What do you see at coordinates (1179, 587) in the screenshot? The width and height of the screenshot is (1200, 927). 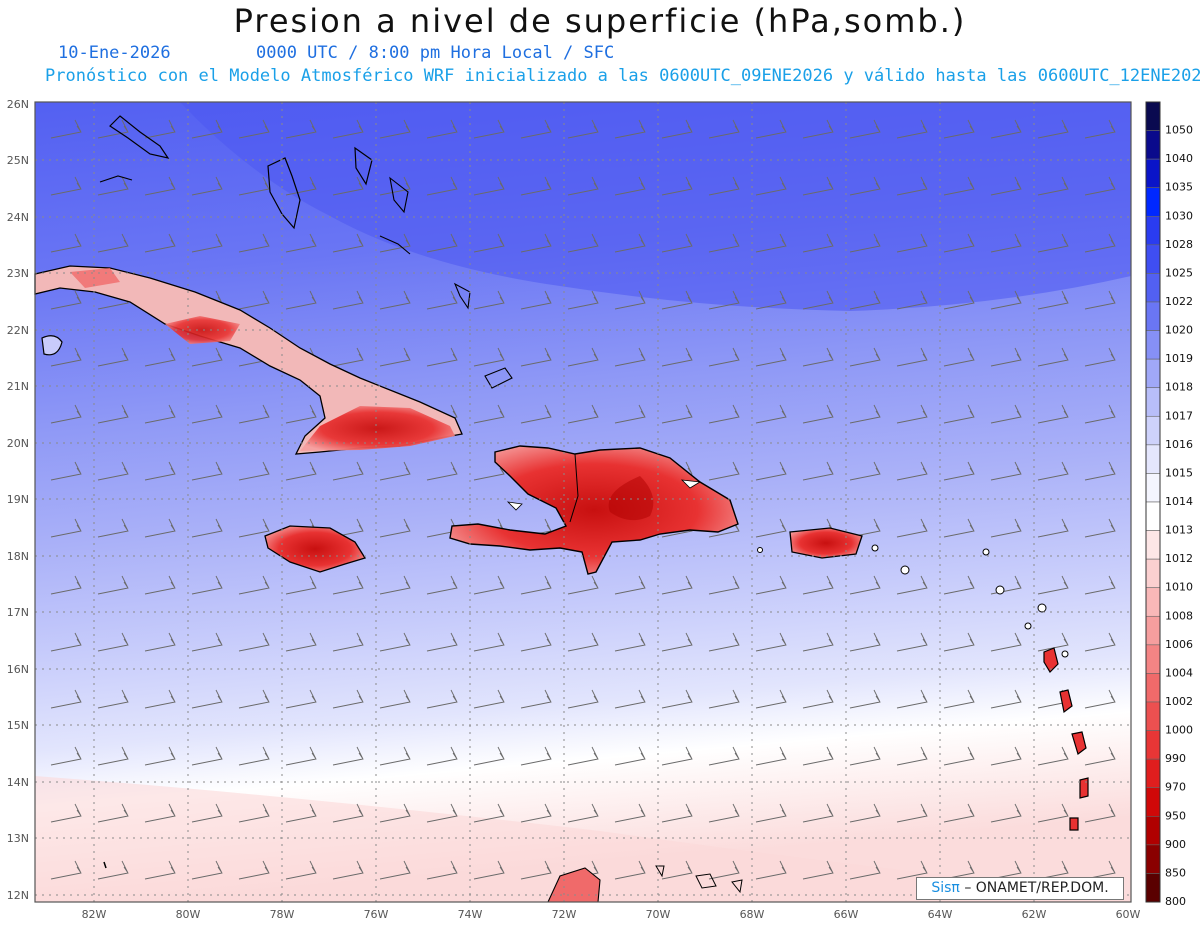 I see `colorbar-label: 1010` at bounding box center [1179, 587].